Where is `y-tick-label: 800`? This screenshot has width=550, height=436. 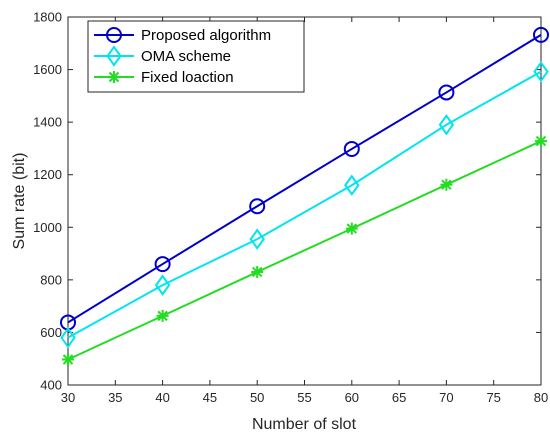 y-tick-label: 800 is located at coordinates (51, 279).